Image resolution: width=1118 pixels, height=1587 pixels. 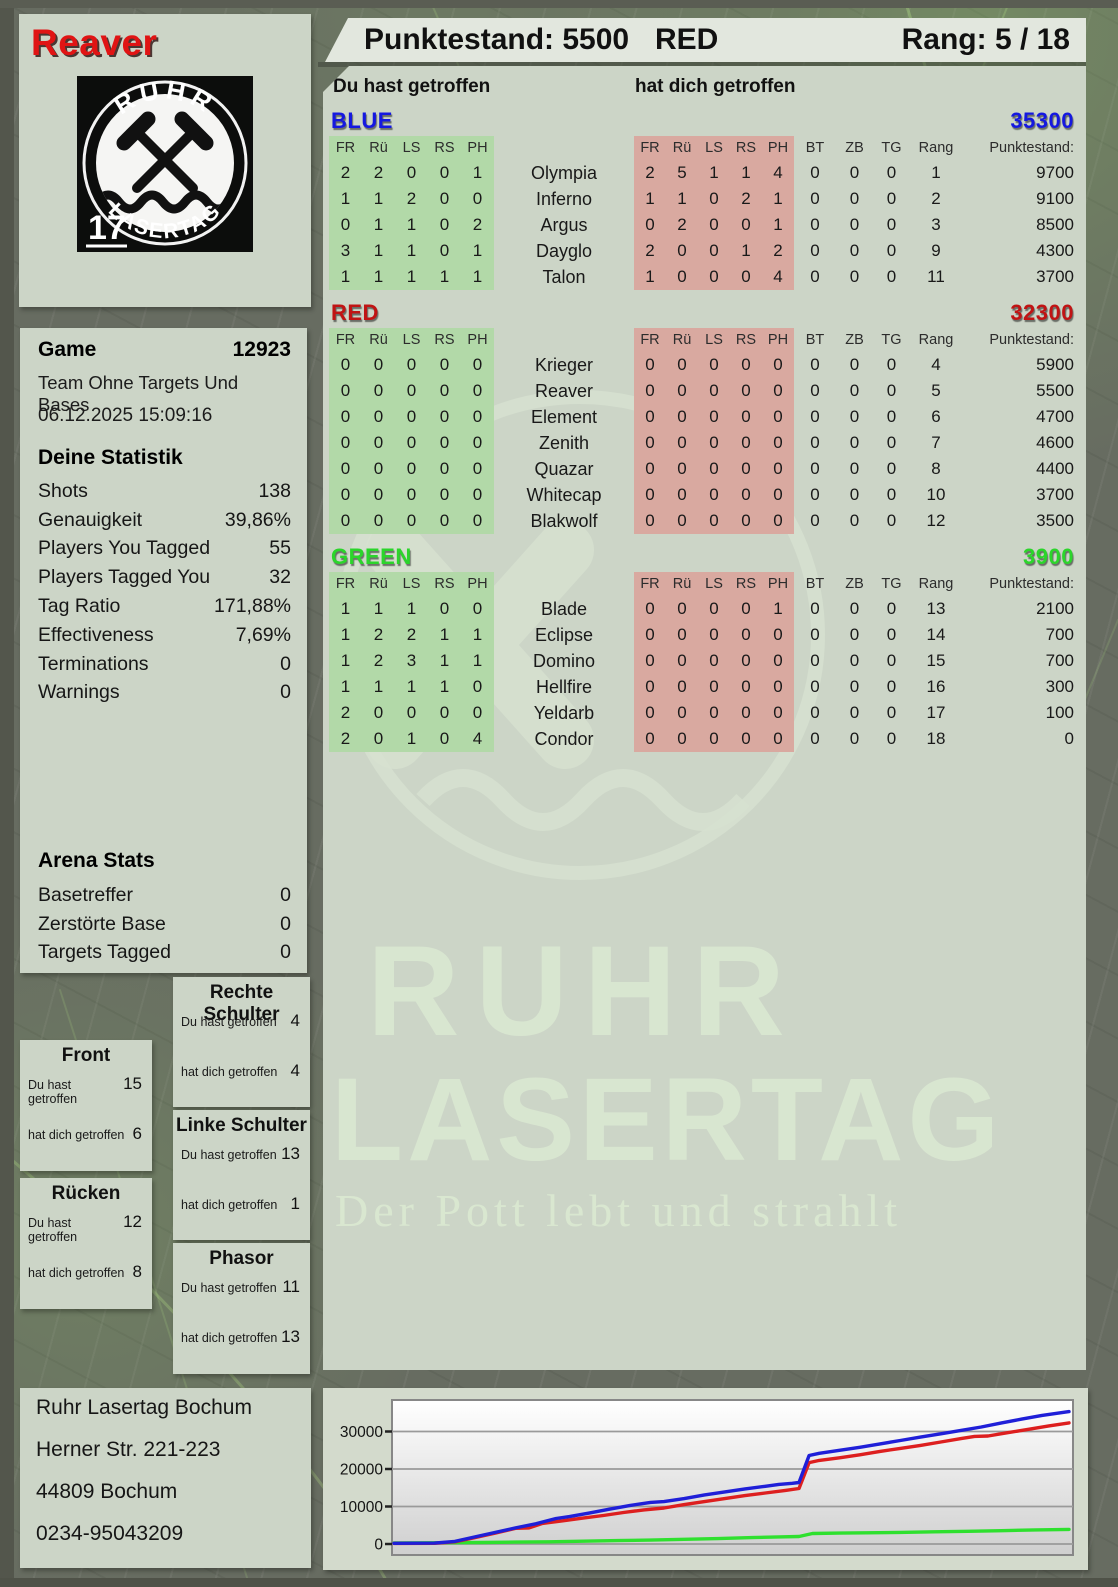 I want to click on body-part-hit-row: Du hast getroffen 12, so click(x=85, y=1228).